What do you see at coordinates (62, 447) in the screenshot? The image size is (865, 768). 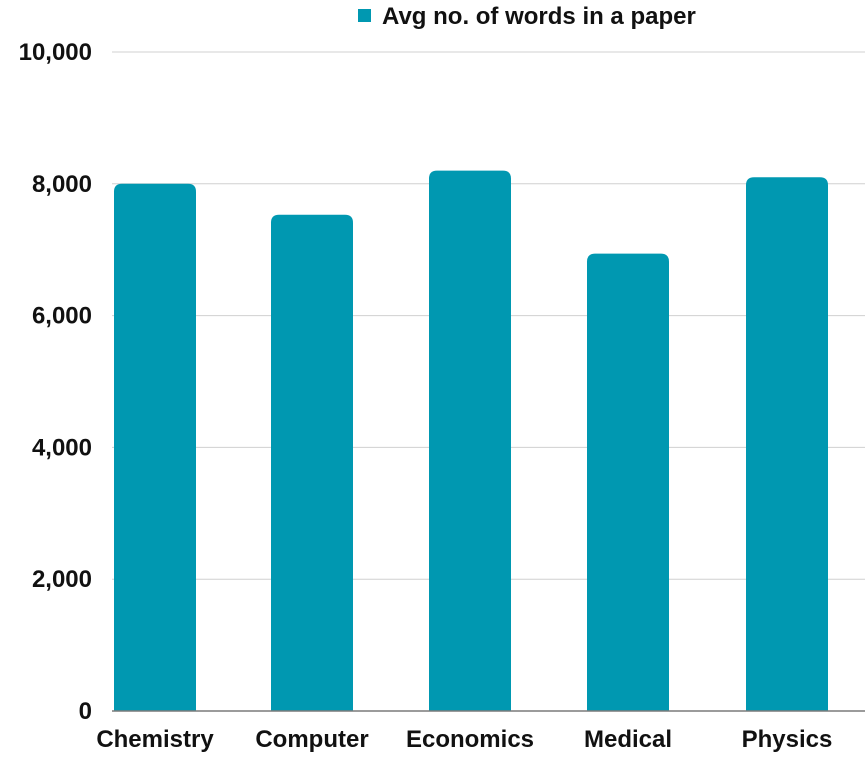 I see `y-tick-label: 4,000` at bounding box center [62, 447].